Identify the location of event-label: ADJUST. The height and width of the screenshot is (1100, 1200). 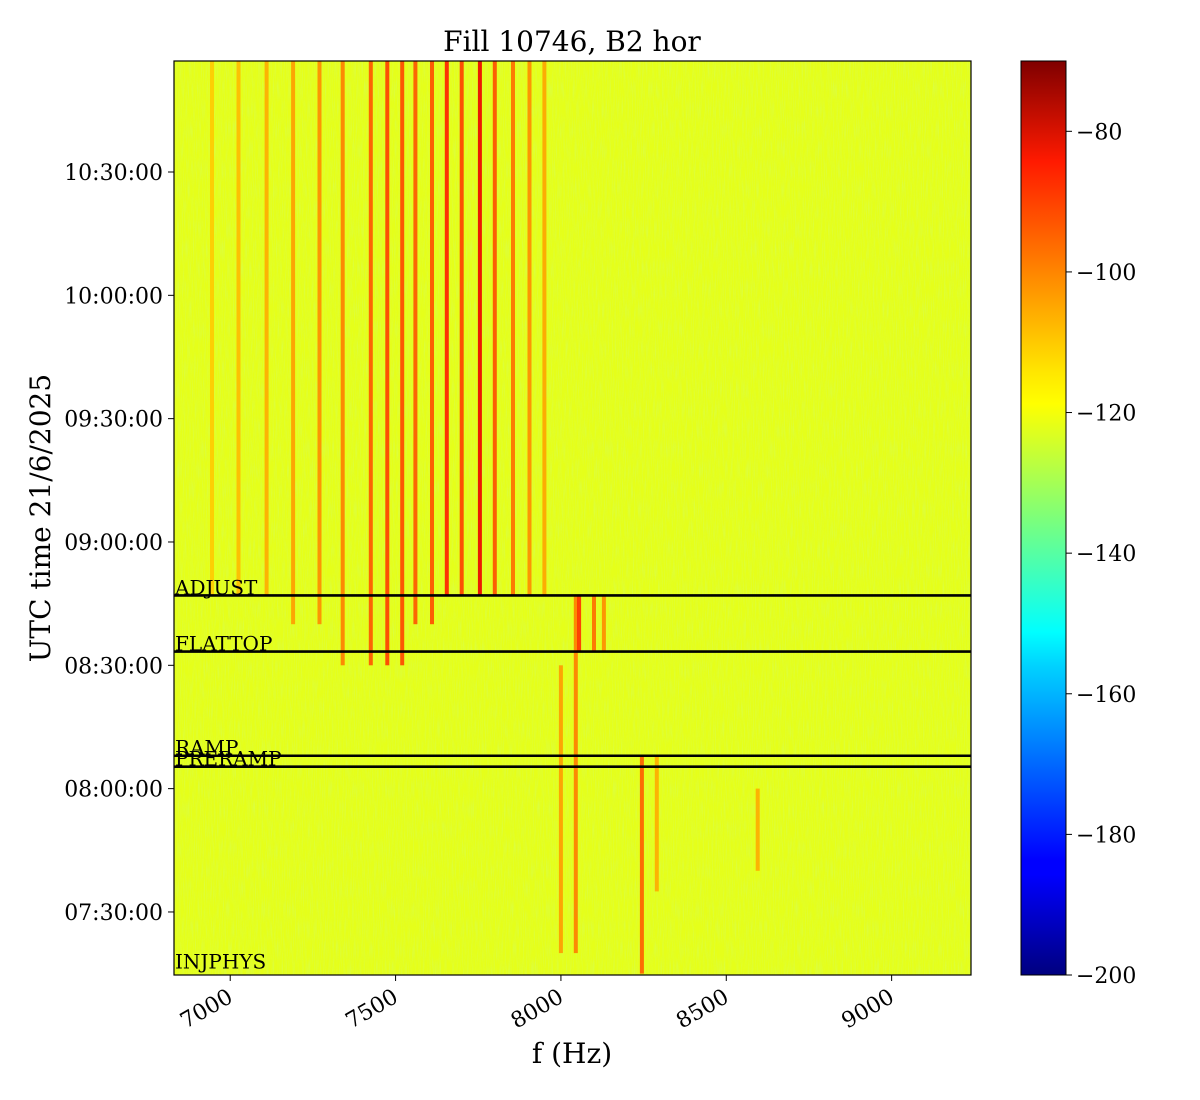
(216, 587).